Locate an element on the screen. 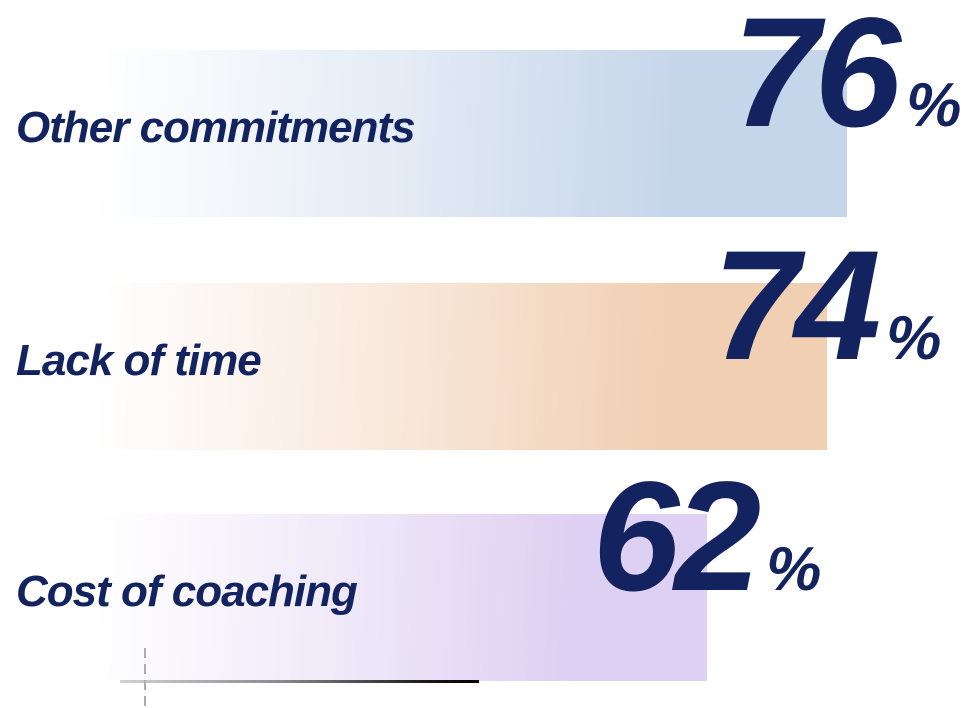 This screenshot has height=708, width=968. value-label: 76% is located at coordinates (847, 75).